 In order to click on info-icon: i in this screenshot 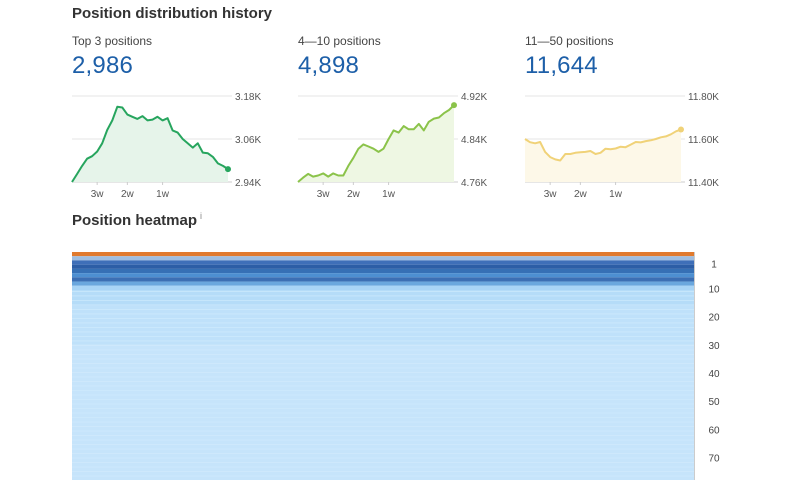, I will do `click(201, 216)`.